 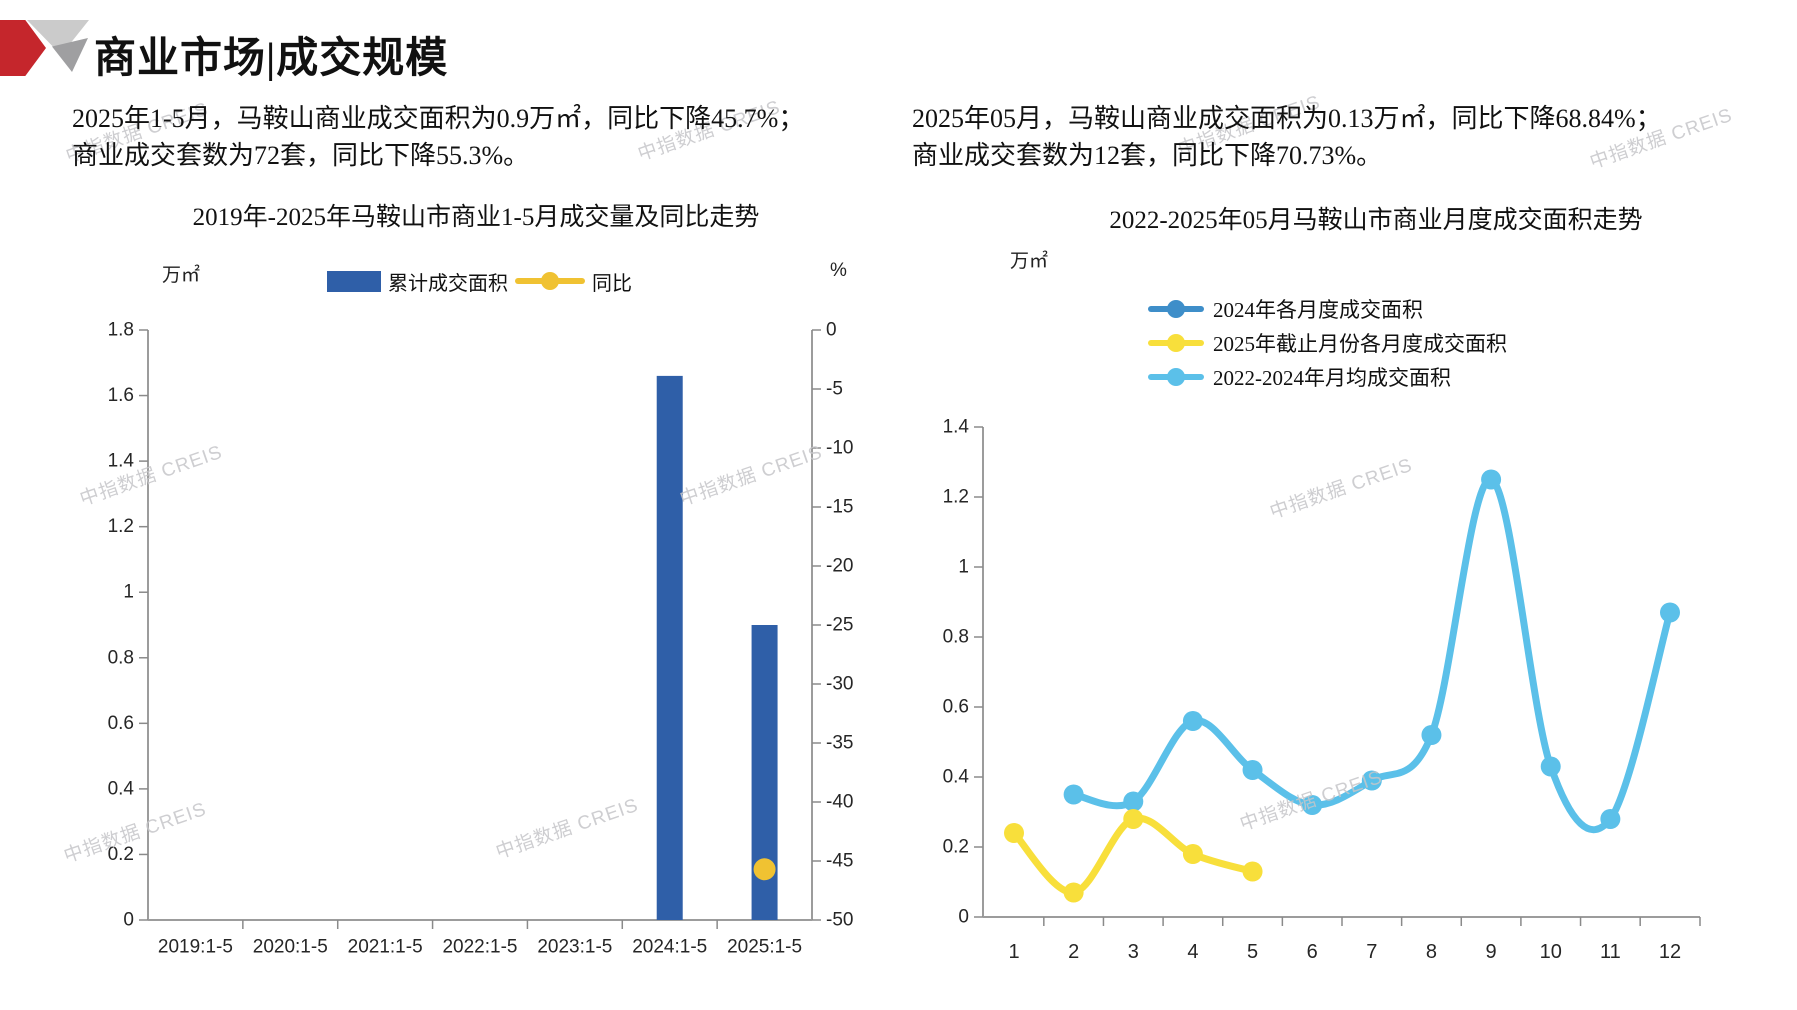 I want to click on month-label: 9, so click(x=1491, y=952).